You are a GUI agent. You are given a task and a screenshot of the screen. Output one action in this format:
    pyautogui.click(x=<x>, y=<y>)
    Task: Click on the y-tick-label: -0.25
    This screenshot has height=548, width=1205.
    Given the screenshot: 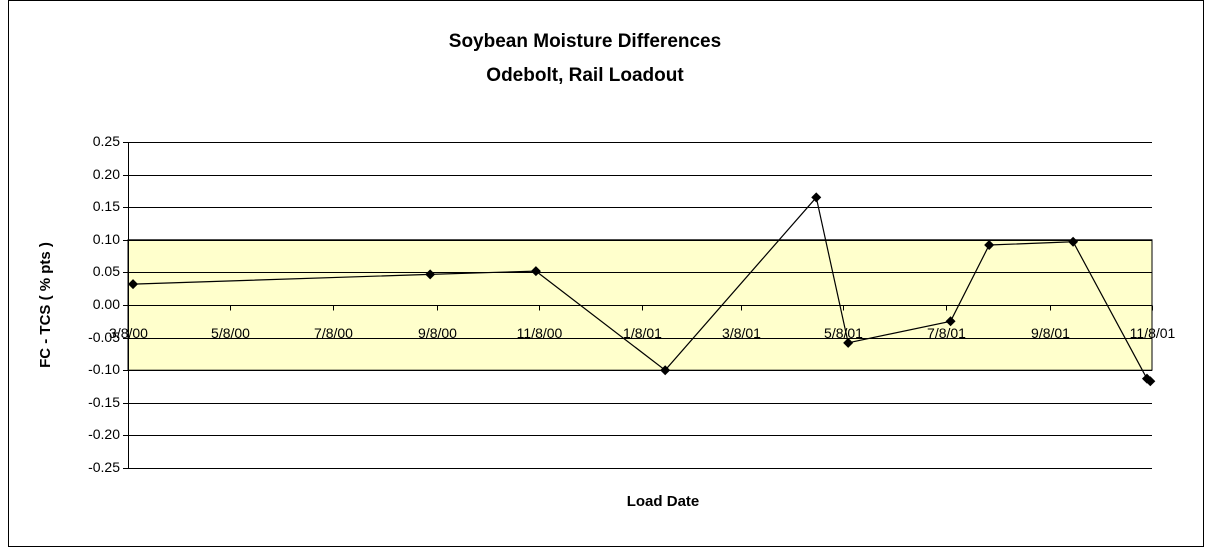 What is the action you would take?
    pyautogui.click(x=104, y=467)
    